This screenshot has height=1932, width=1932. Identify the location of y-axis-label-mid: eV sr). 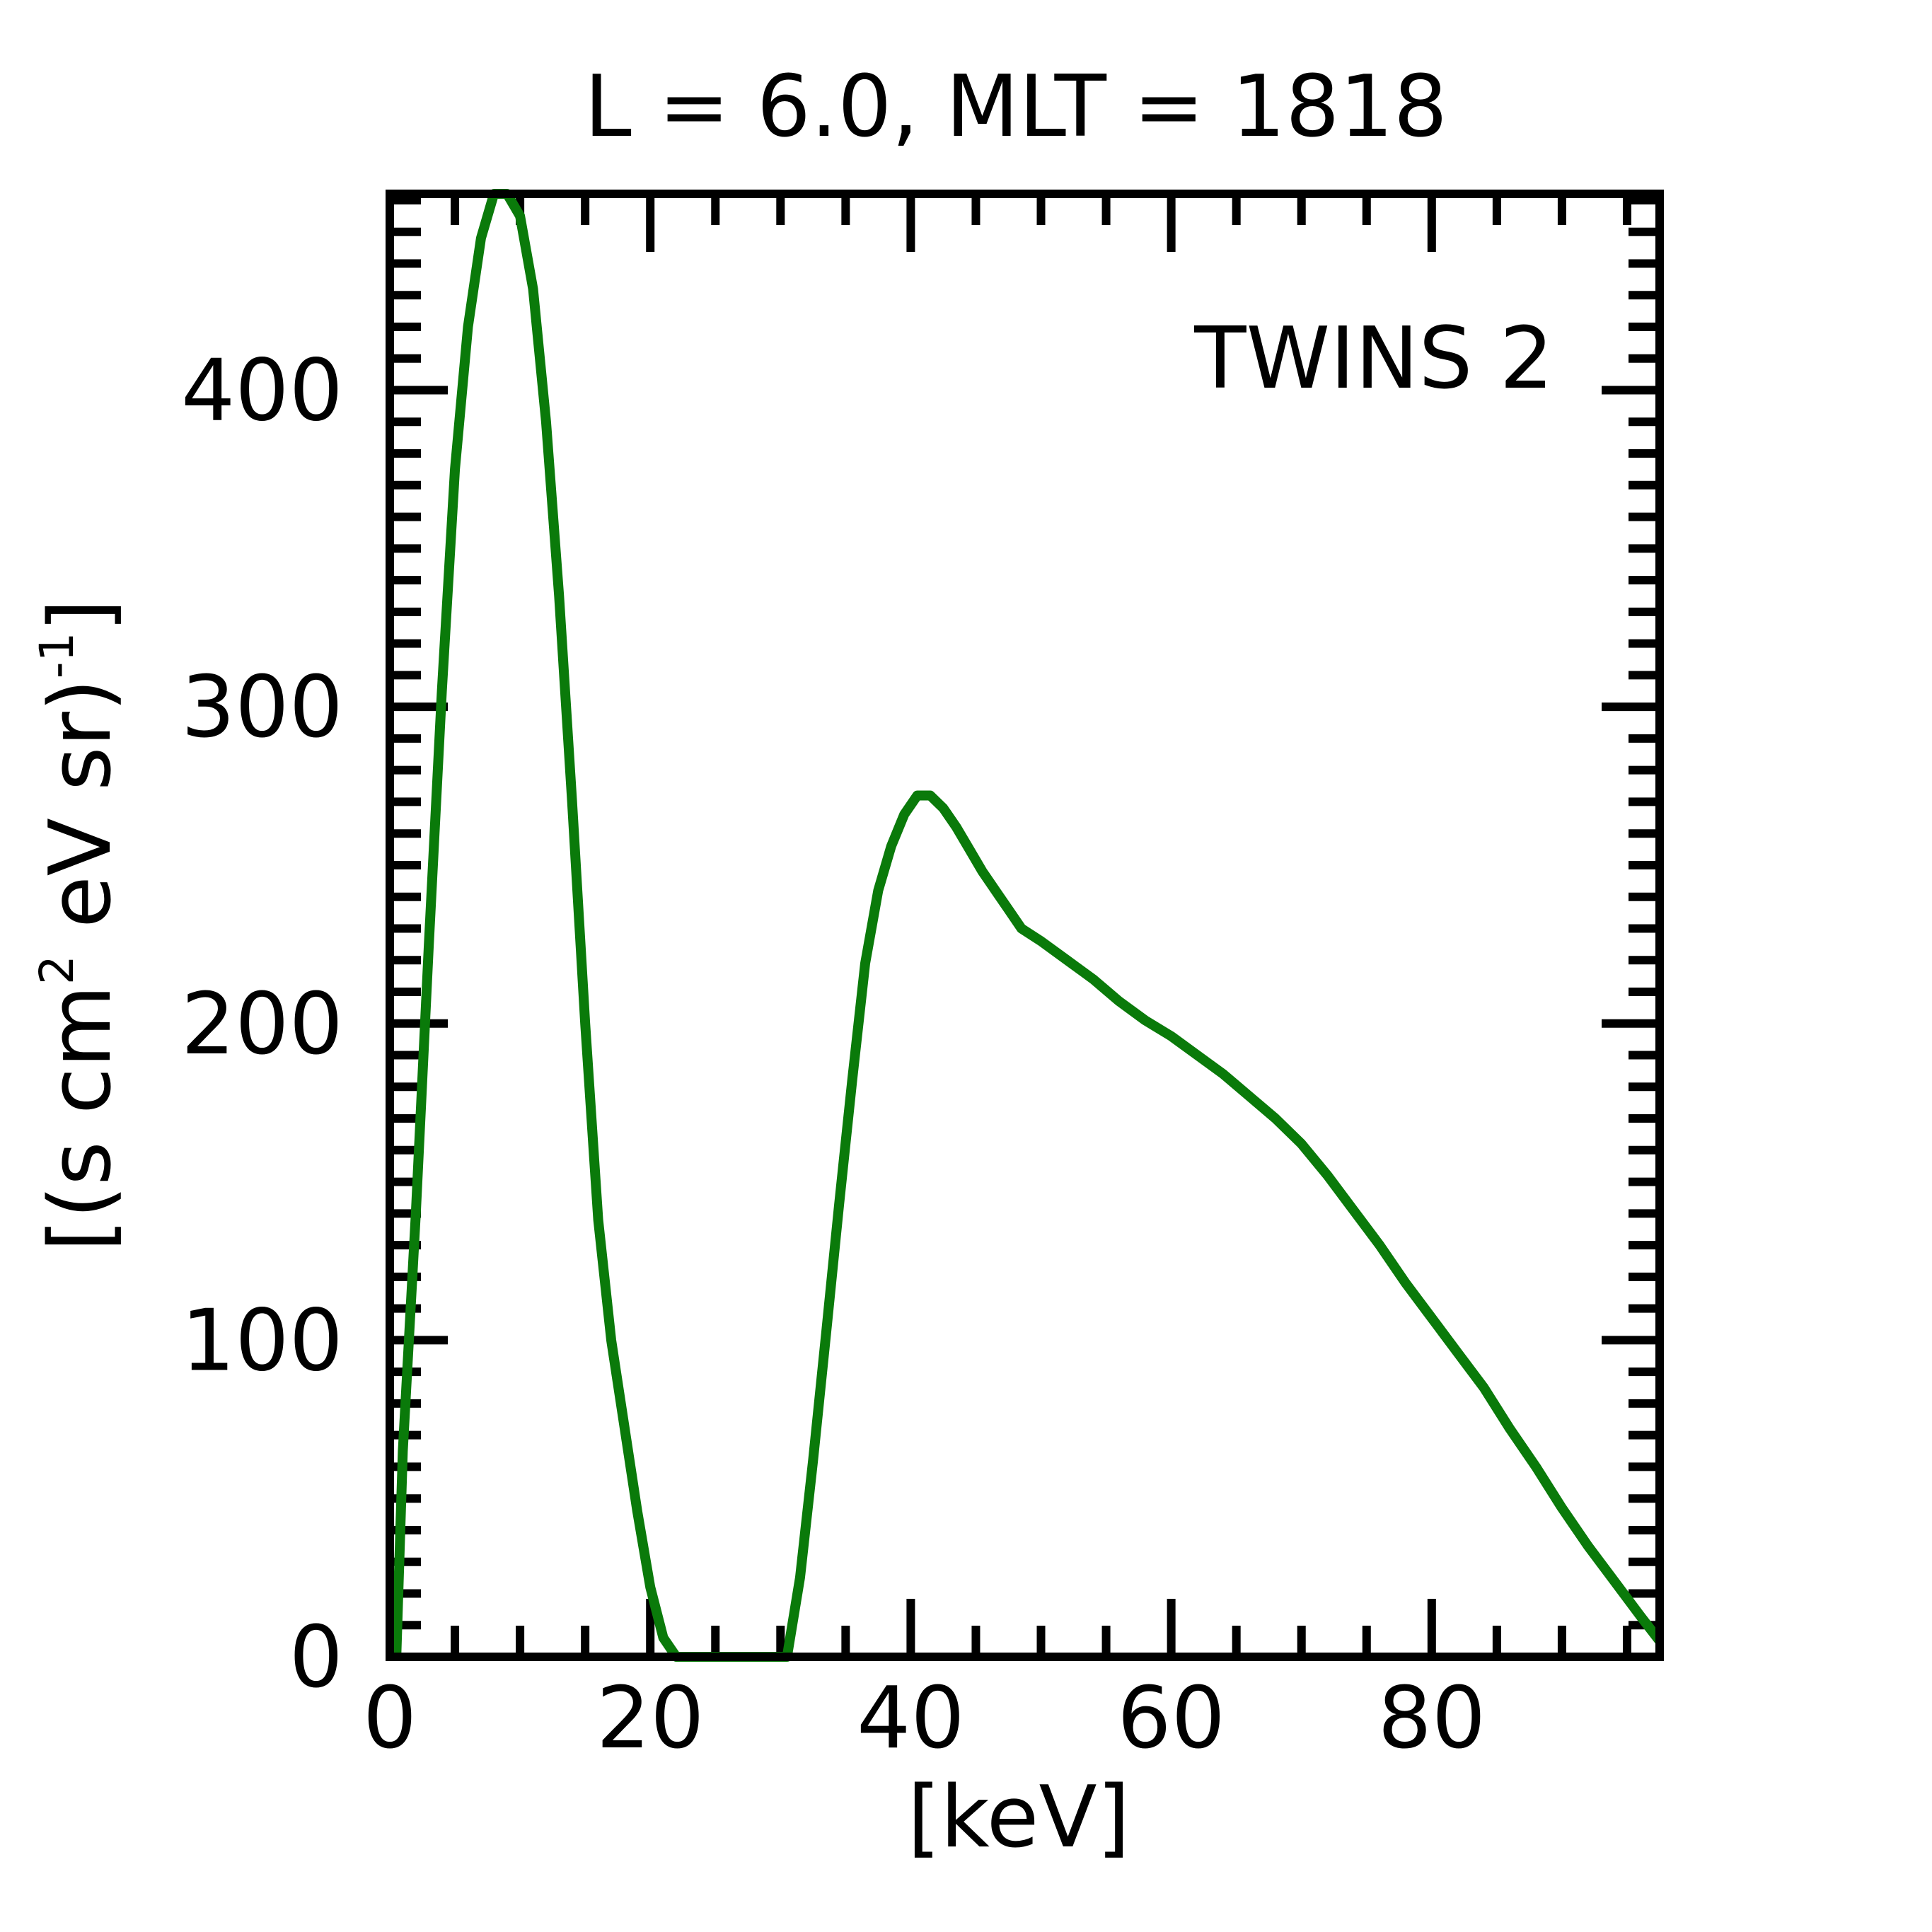
(81, 816).